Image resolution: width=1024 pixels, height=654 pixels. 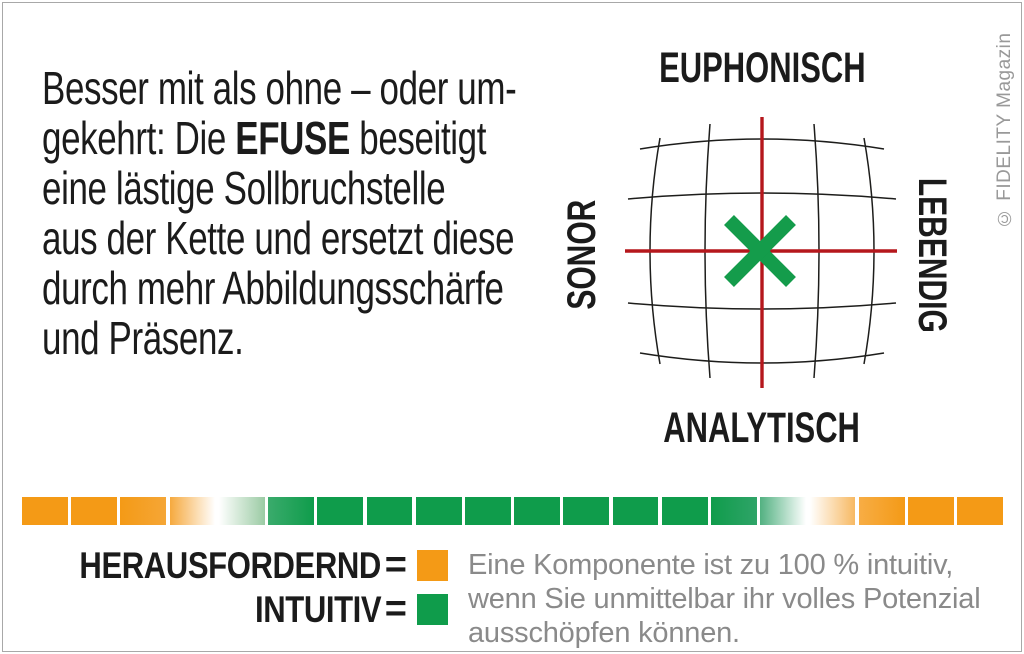 I want to click on axis-label-bottom: ANALYTISCH, so click(x=762, y=428).